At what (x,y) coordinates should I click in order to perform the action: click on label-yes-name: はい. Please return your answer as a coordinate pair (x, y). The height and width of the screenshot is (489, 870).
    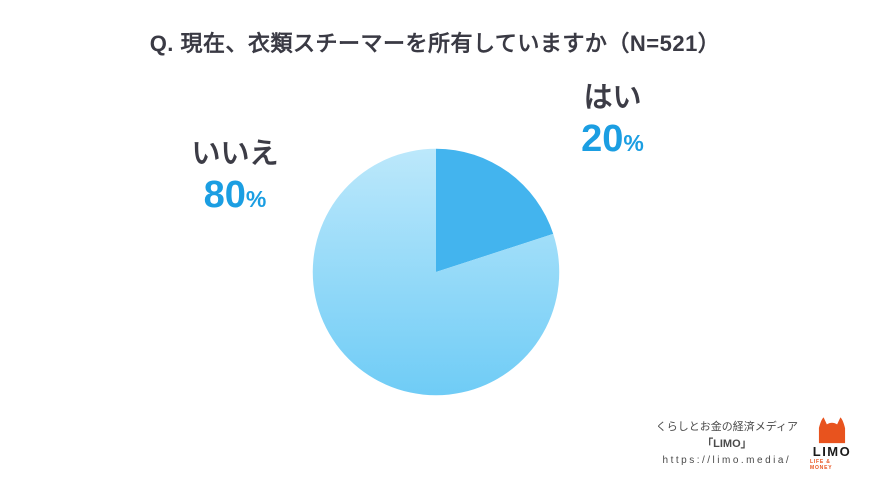
    Looking at the image, I should click on (612, 98).